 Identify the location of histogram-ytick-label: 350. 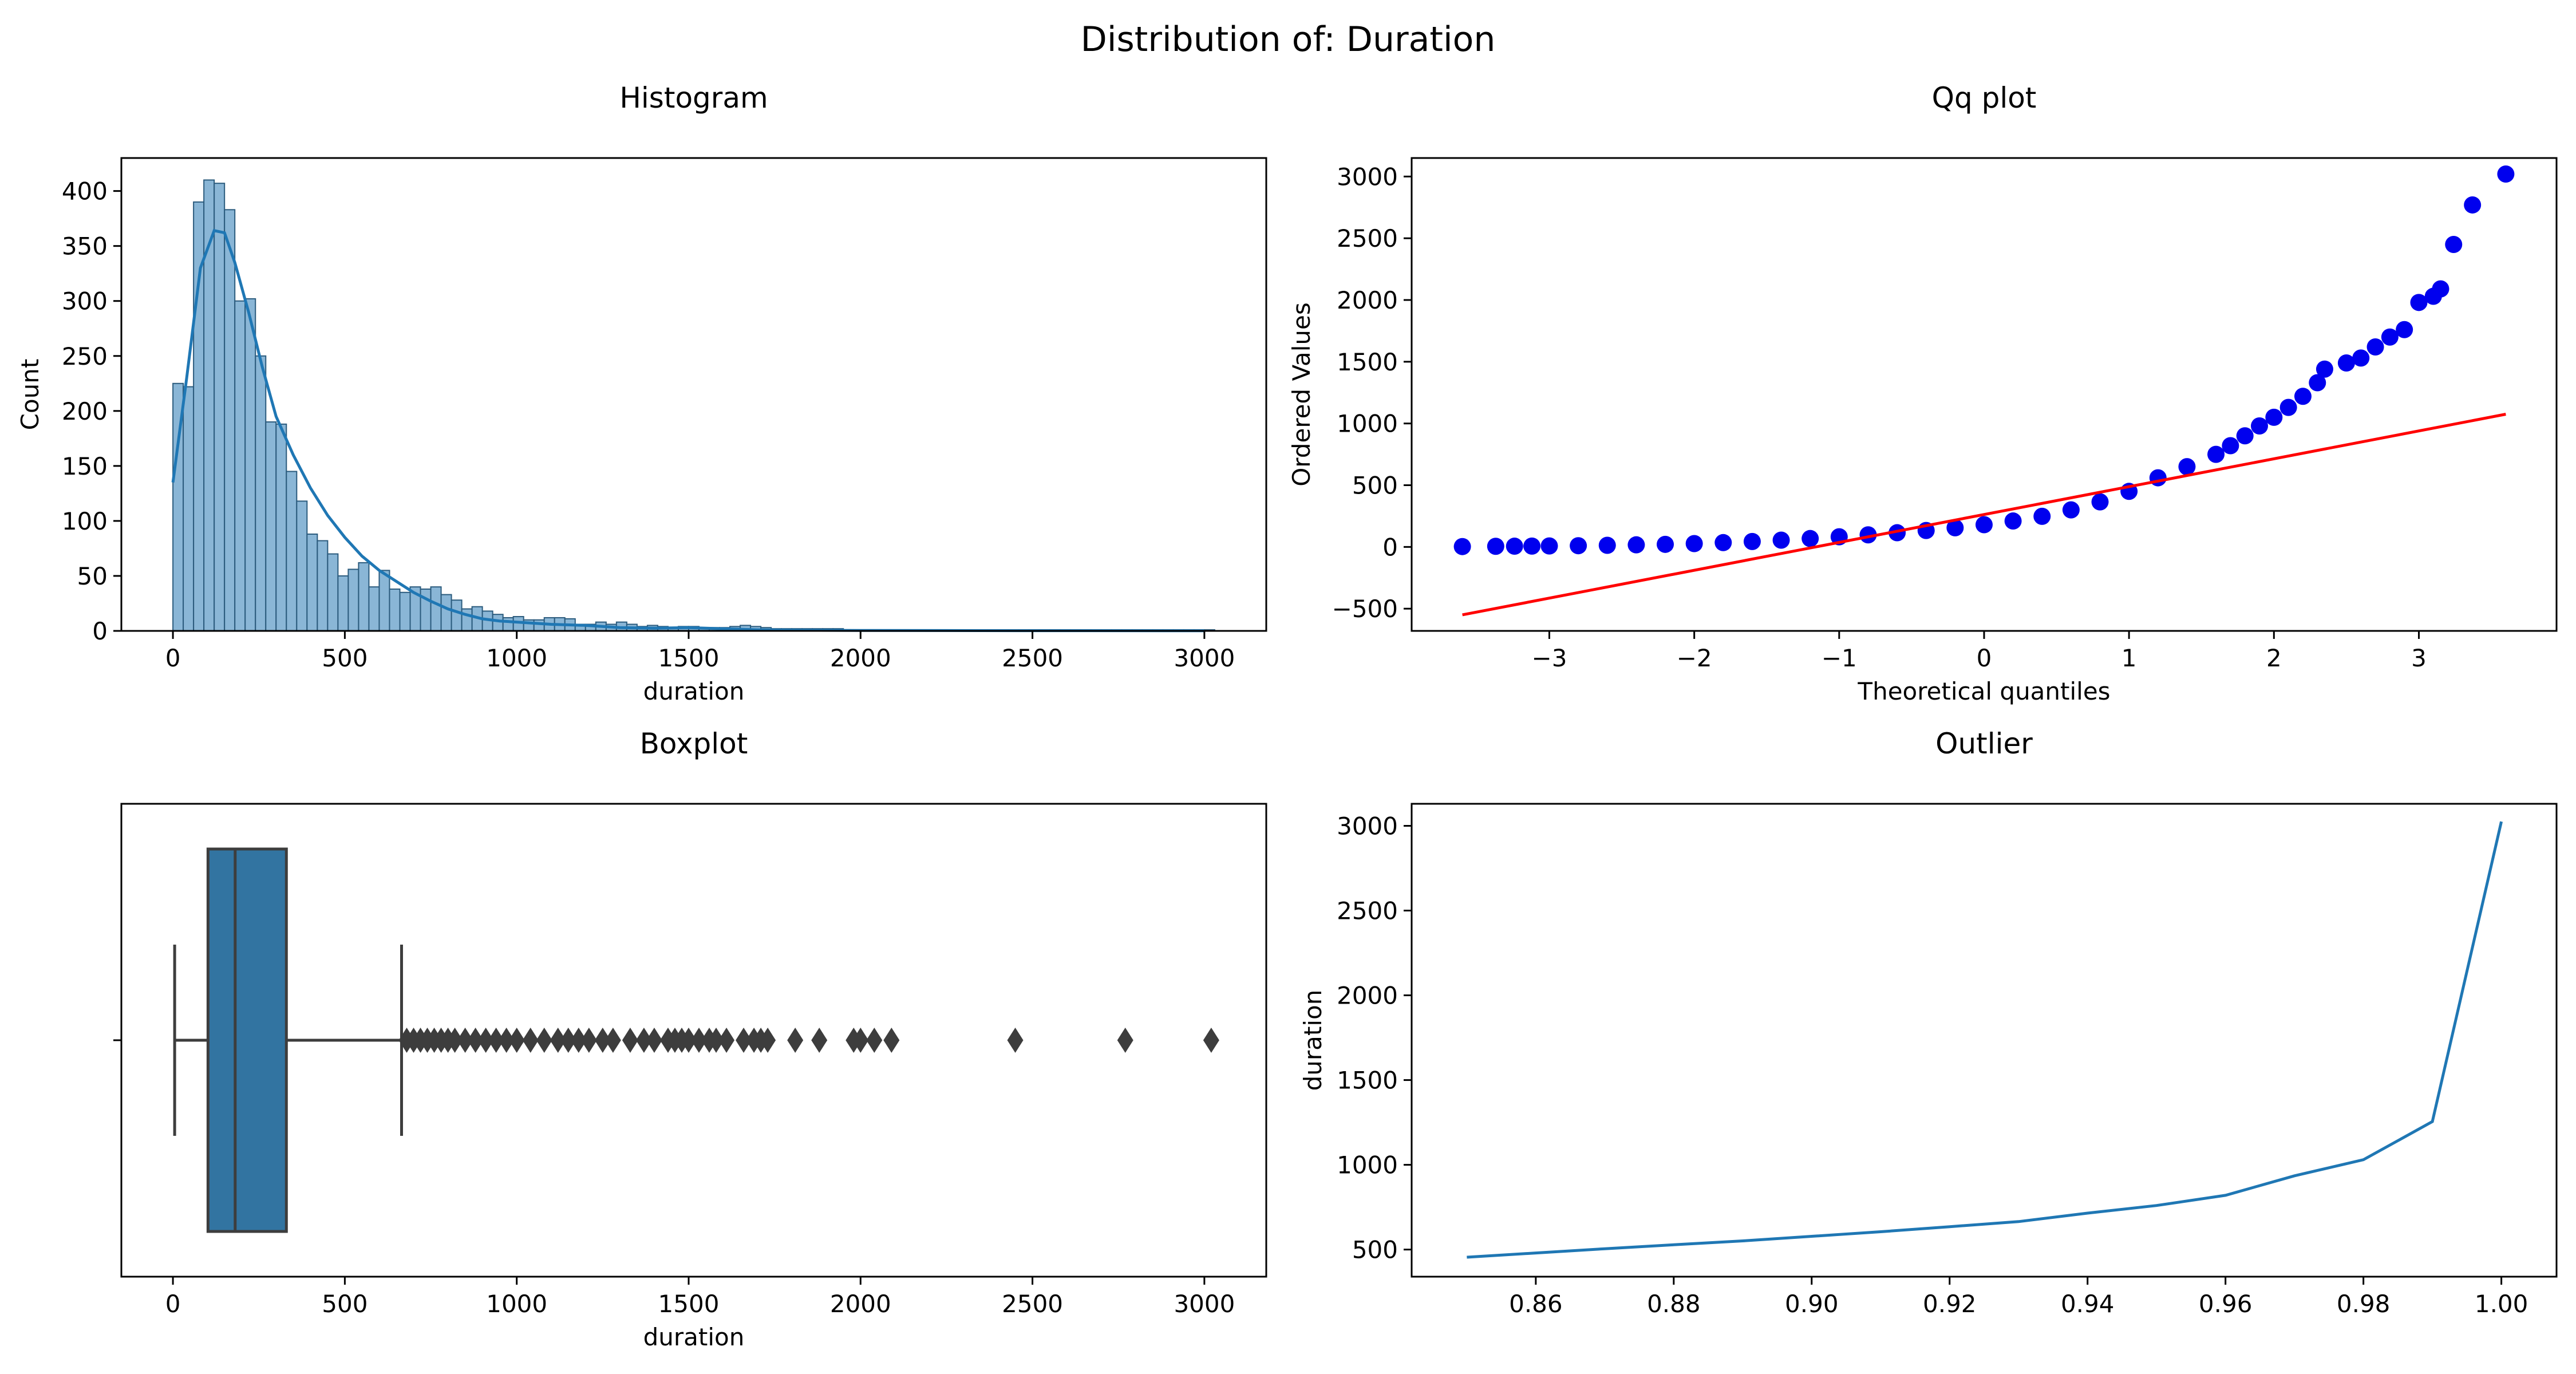
(85, 246).